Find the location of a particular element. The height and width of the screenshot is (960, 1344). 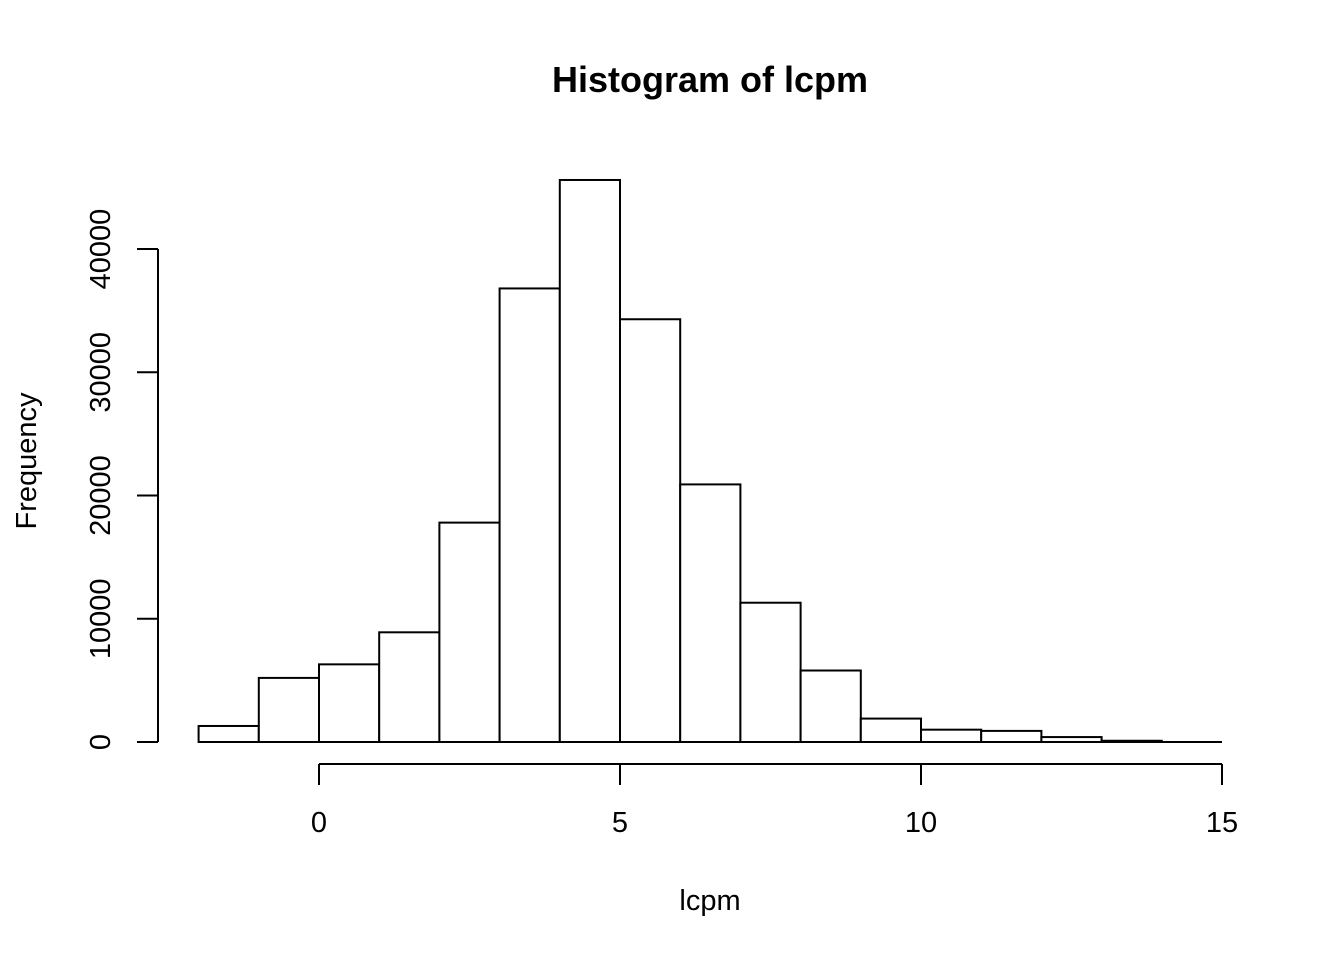

x-tick-label: 15 is located at coordinates (1222, 823).